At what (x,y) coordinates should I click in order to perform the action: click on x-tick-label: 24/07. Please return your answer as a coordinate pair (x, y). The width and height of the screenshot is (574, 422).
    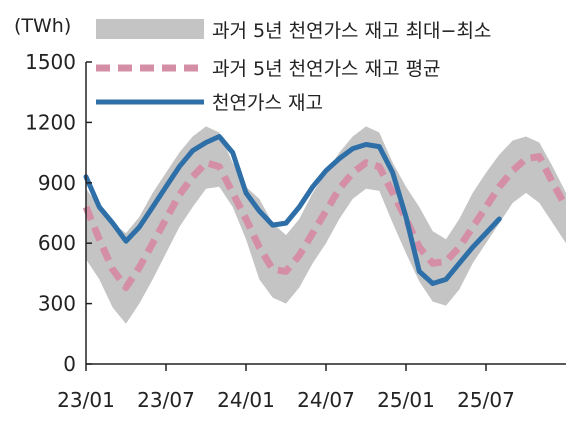
    Looking at the image, I should click on (326, 400).